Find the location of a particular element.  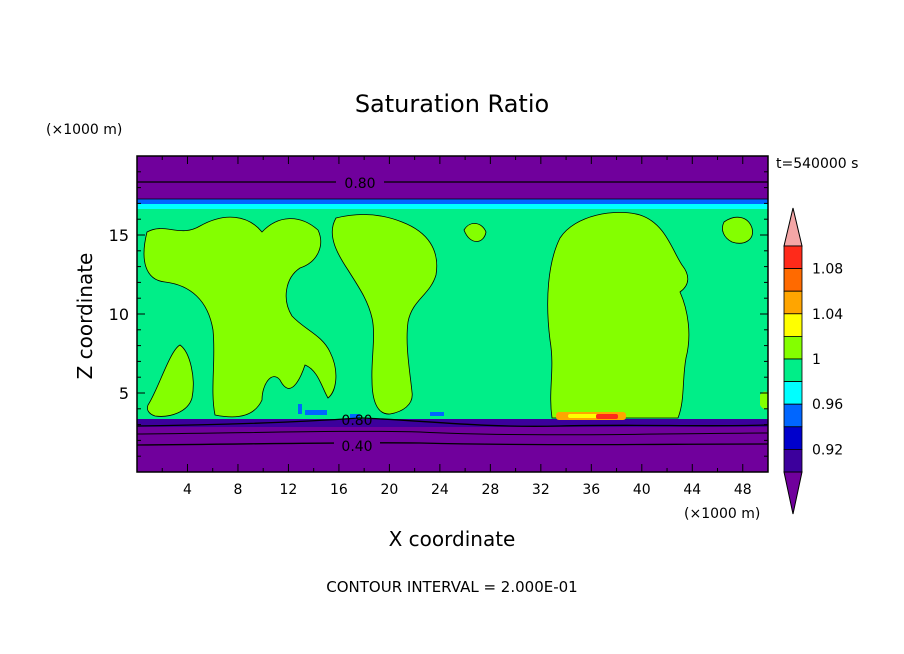

contour-lower-mid is located at coordinates (452, 433).